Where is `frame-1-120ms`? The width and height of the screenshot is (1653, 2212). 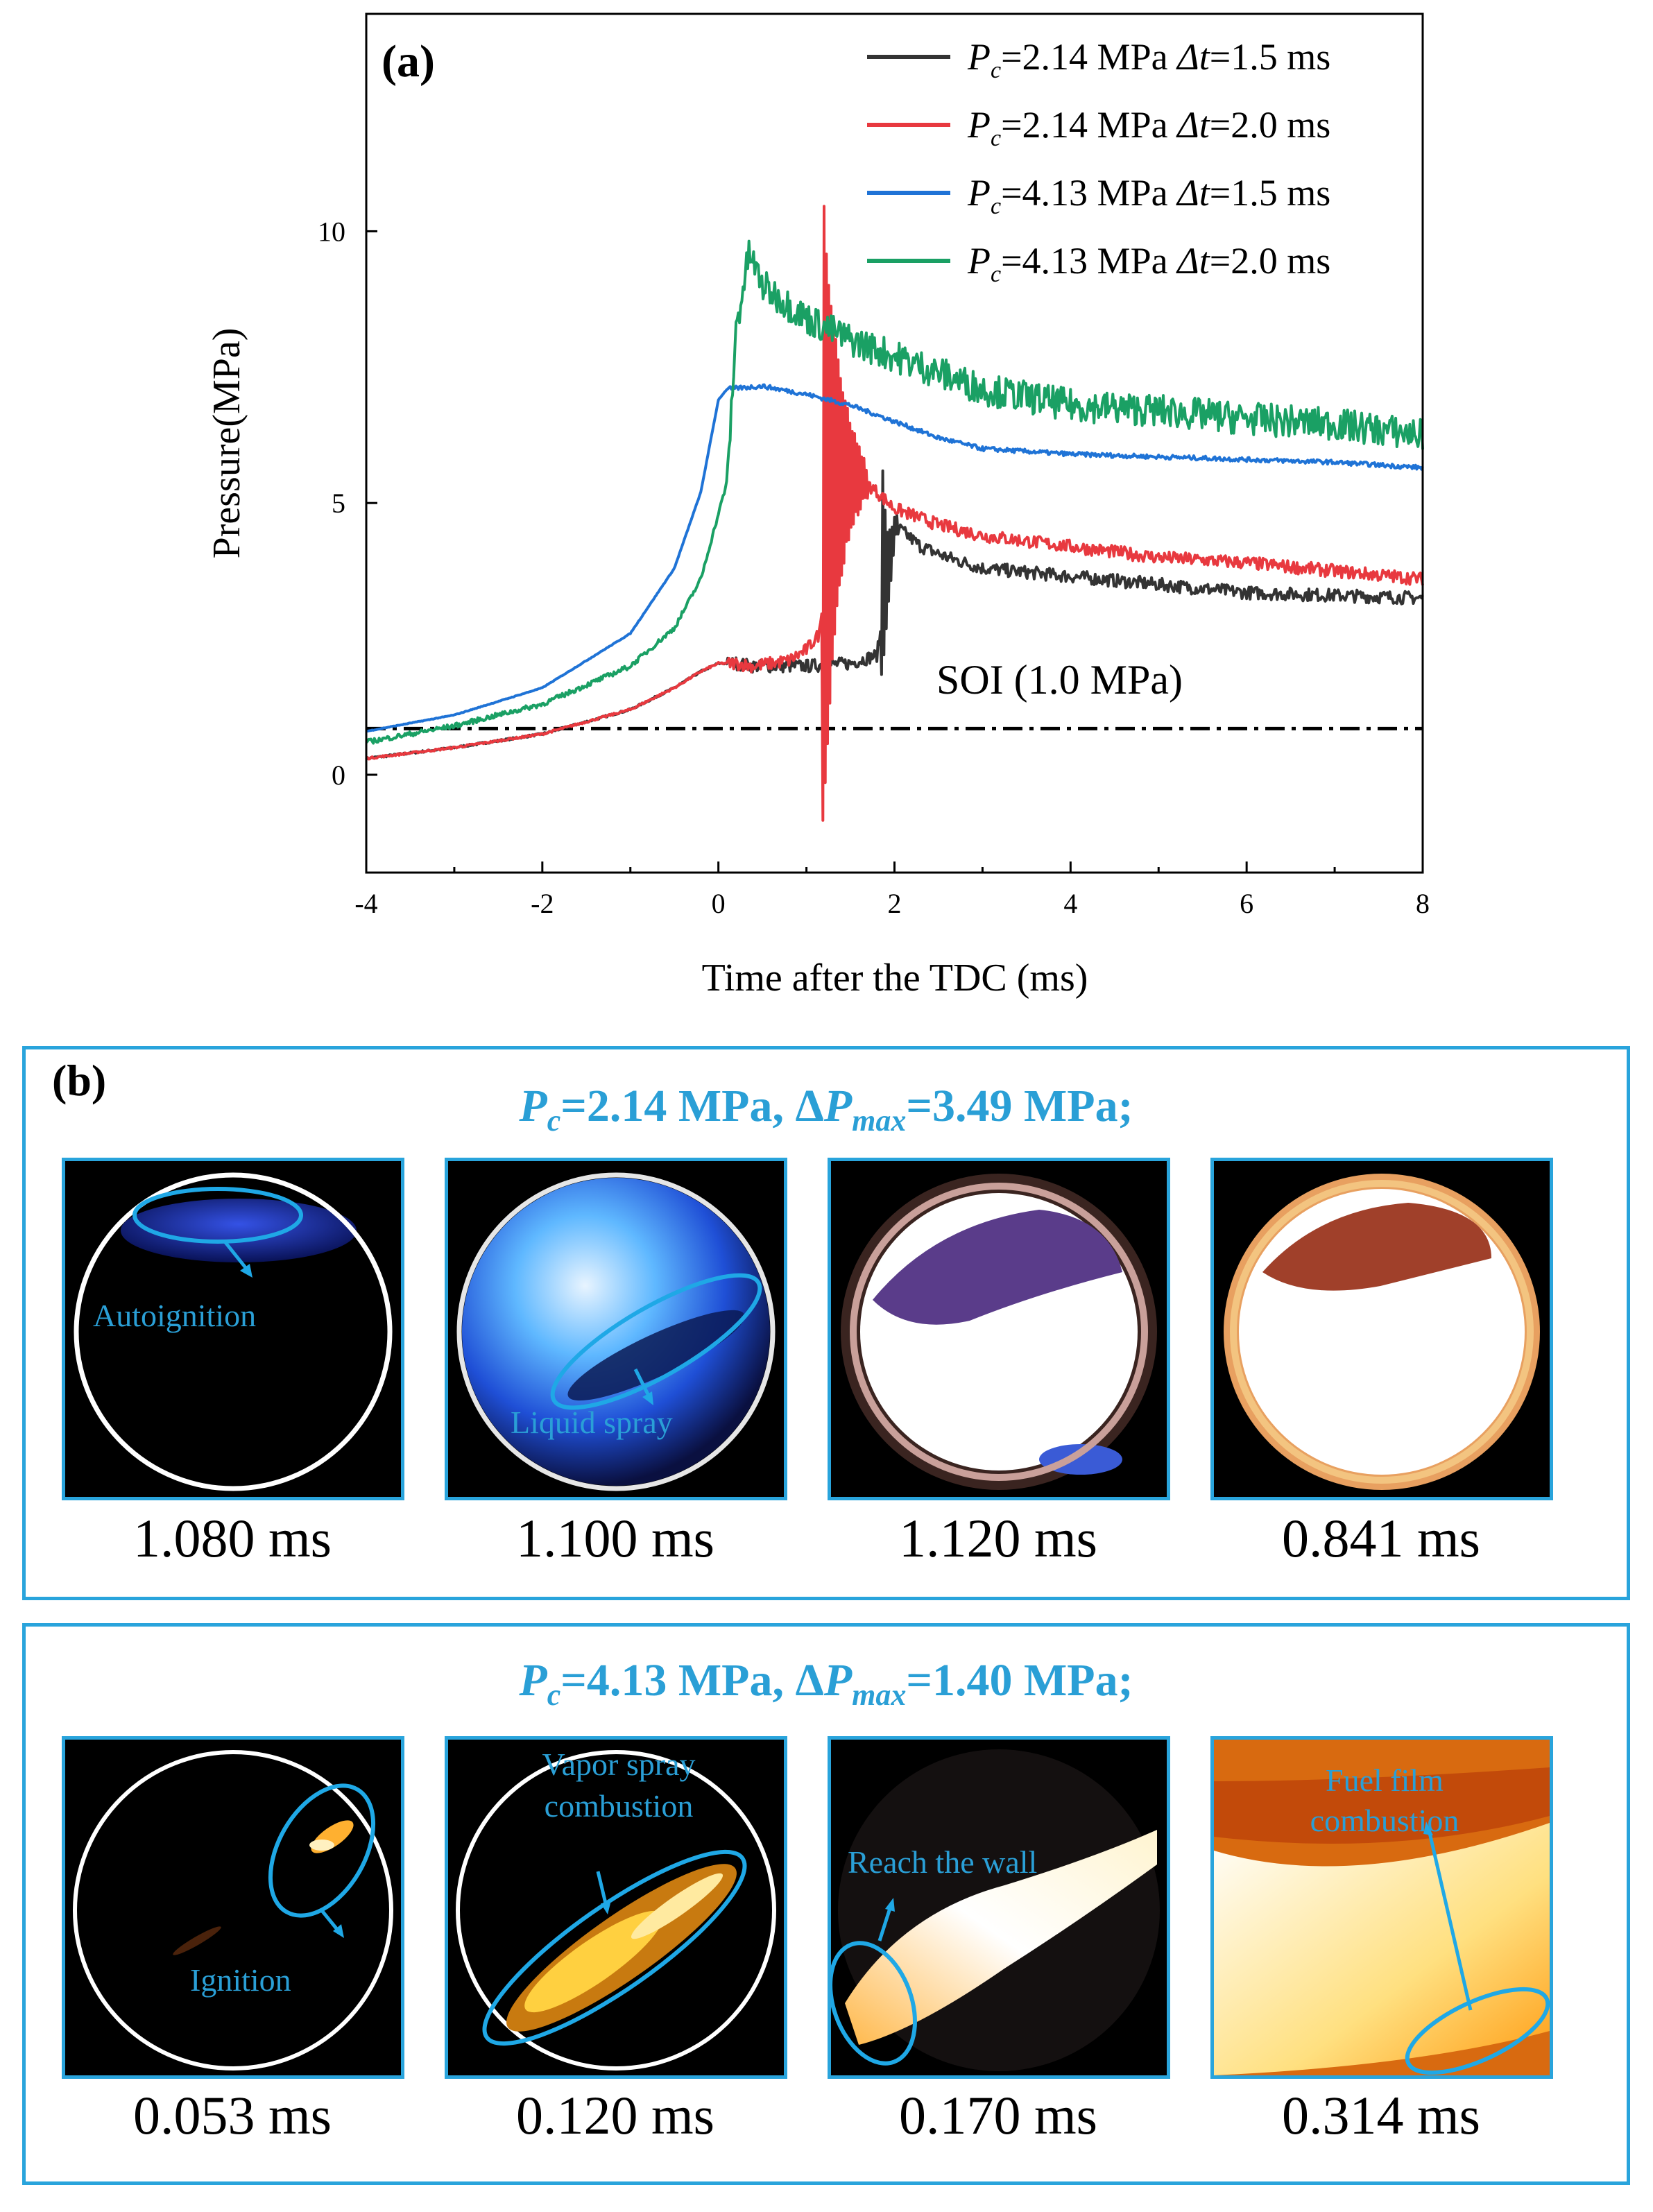
frame-1-120ms is located at coordinates (999, 1329).